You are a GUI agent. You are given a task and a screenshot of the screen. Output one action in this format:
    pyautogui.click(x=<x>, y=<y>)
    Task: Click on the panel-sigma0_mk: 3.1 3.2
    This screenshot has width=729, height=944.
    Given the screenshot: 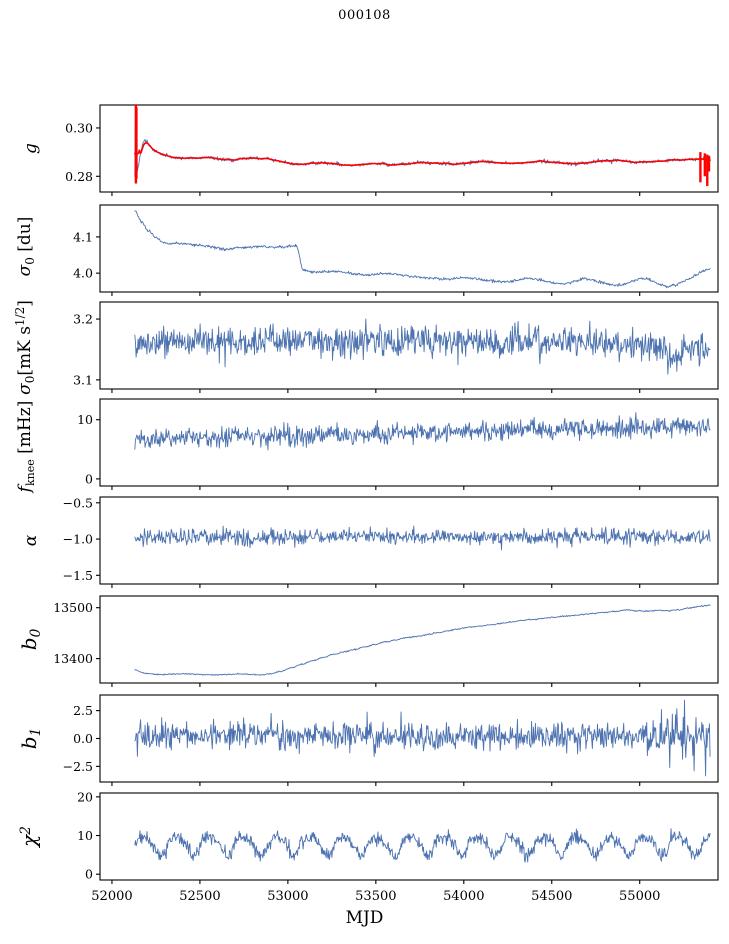 What is the action you would take?
    pyautogui.click(x=396, y=347)
    